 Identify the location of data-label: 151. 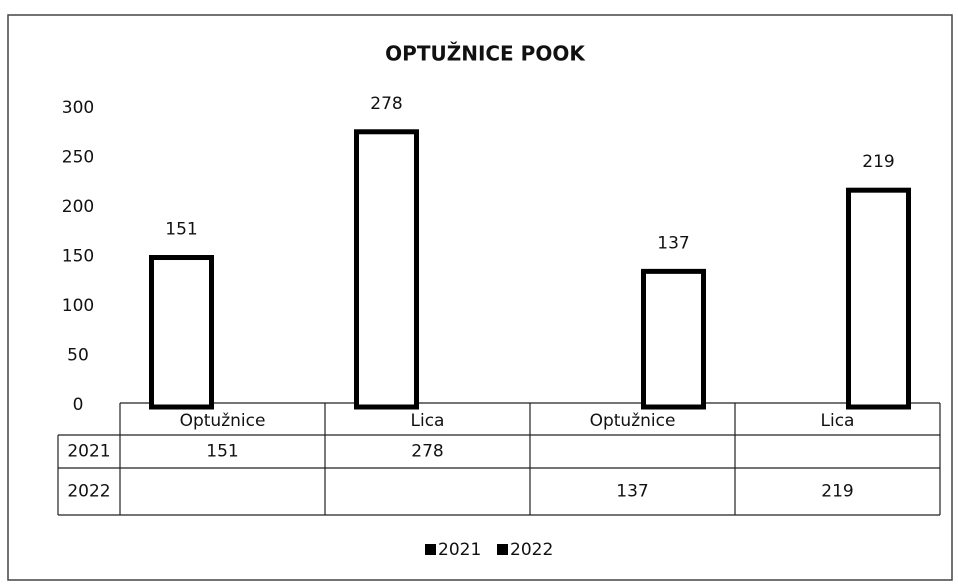
(181, 230).